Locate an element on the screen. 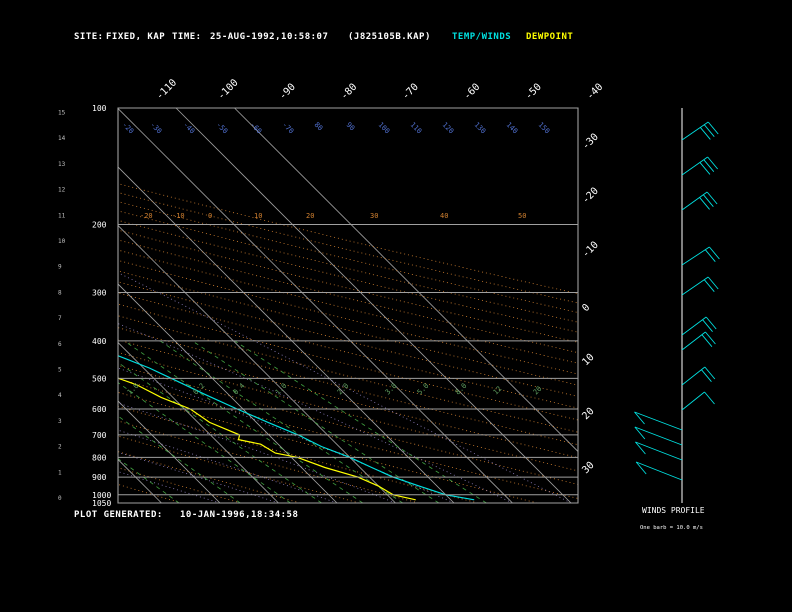 This screenshot has width=792, height=612. height-tick-label: 3 is located at coordinates (60, 421).